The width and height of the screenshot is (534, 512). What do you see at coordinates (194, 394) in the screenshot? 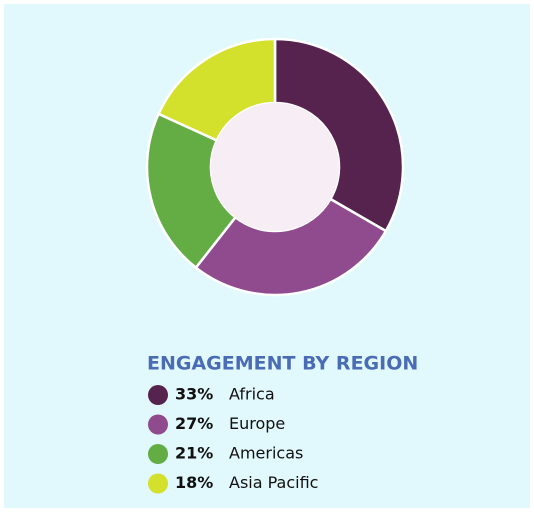
I see `legend-value: 33%` at bounding box center [194, 394].